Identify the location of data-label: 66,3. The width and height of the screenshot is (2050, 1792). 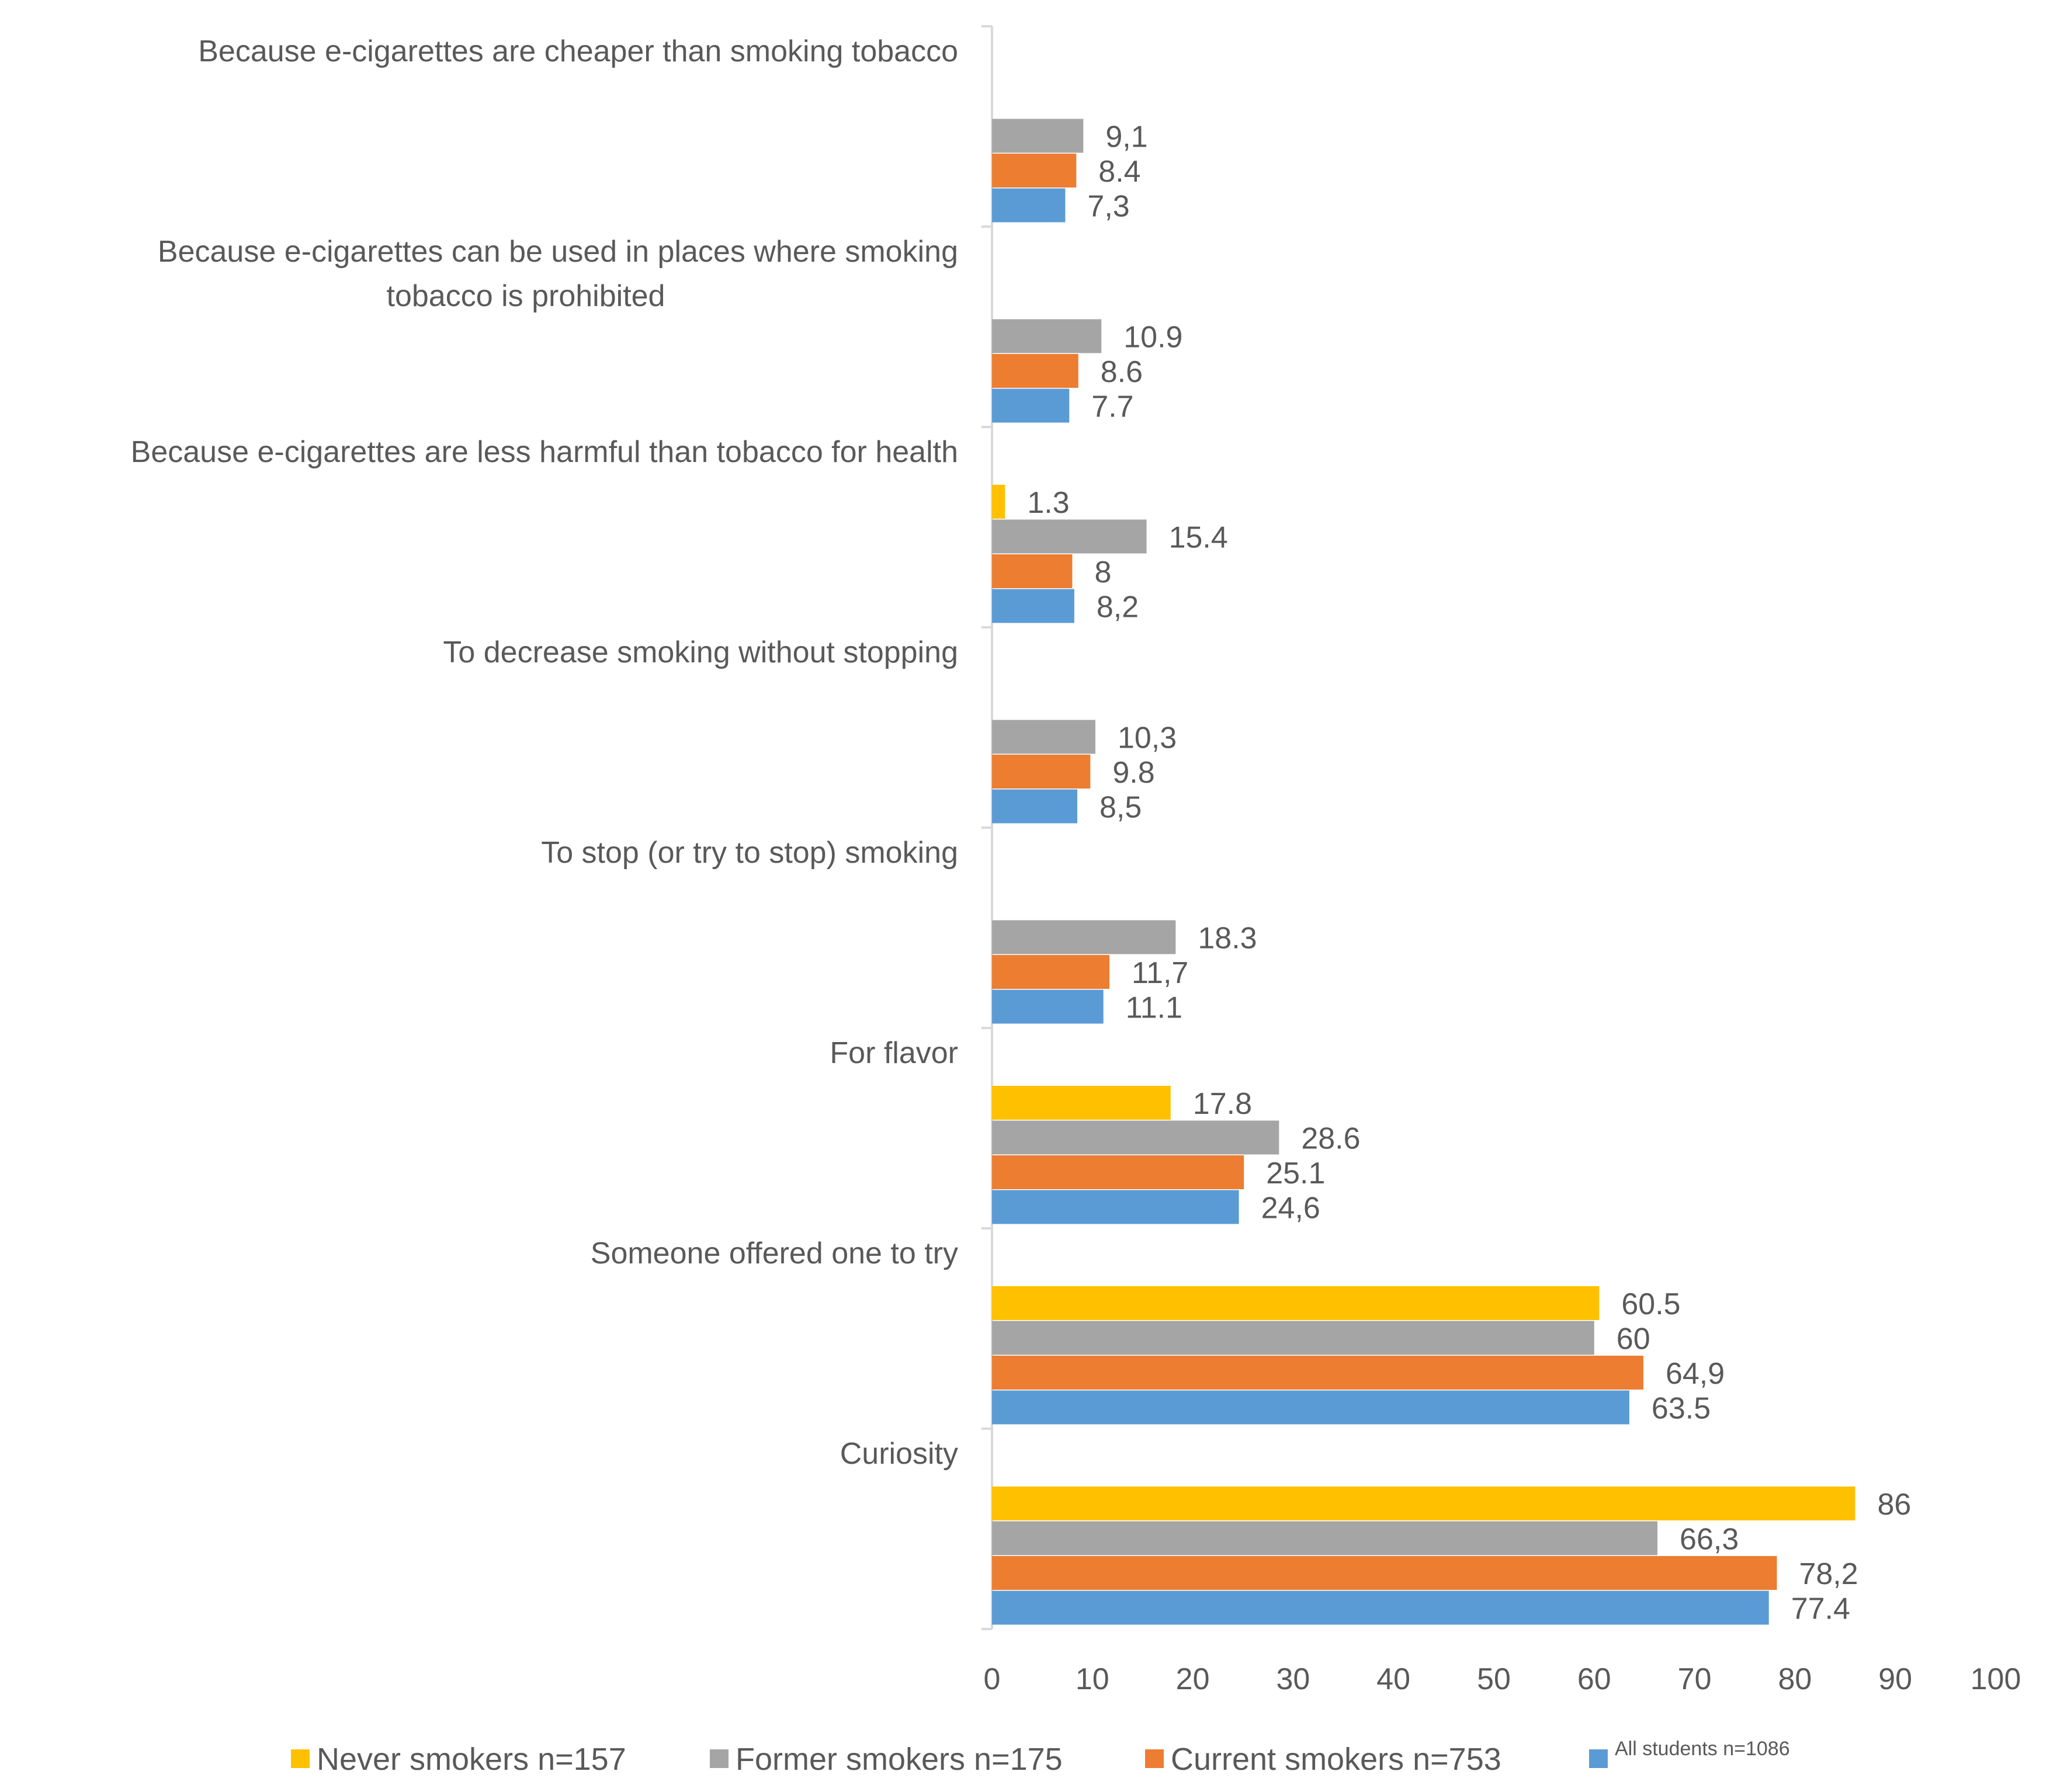
(1709, 1540).